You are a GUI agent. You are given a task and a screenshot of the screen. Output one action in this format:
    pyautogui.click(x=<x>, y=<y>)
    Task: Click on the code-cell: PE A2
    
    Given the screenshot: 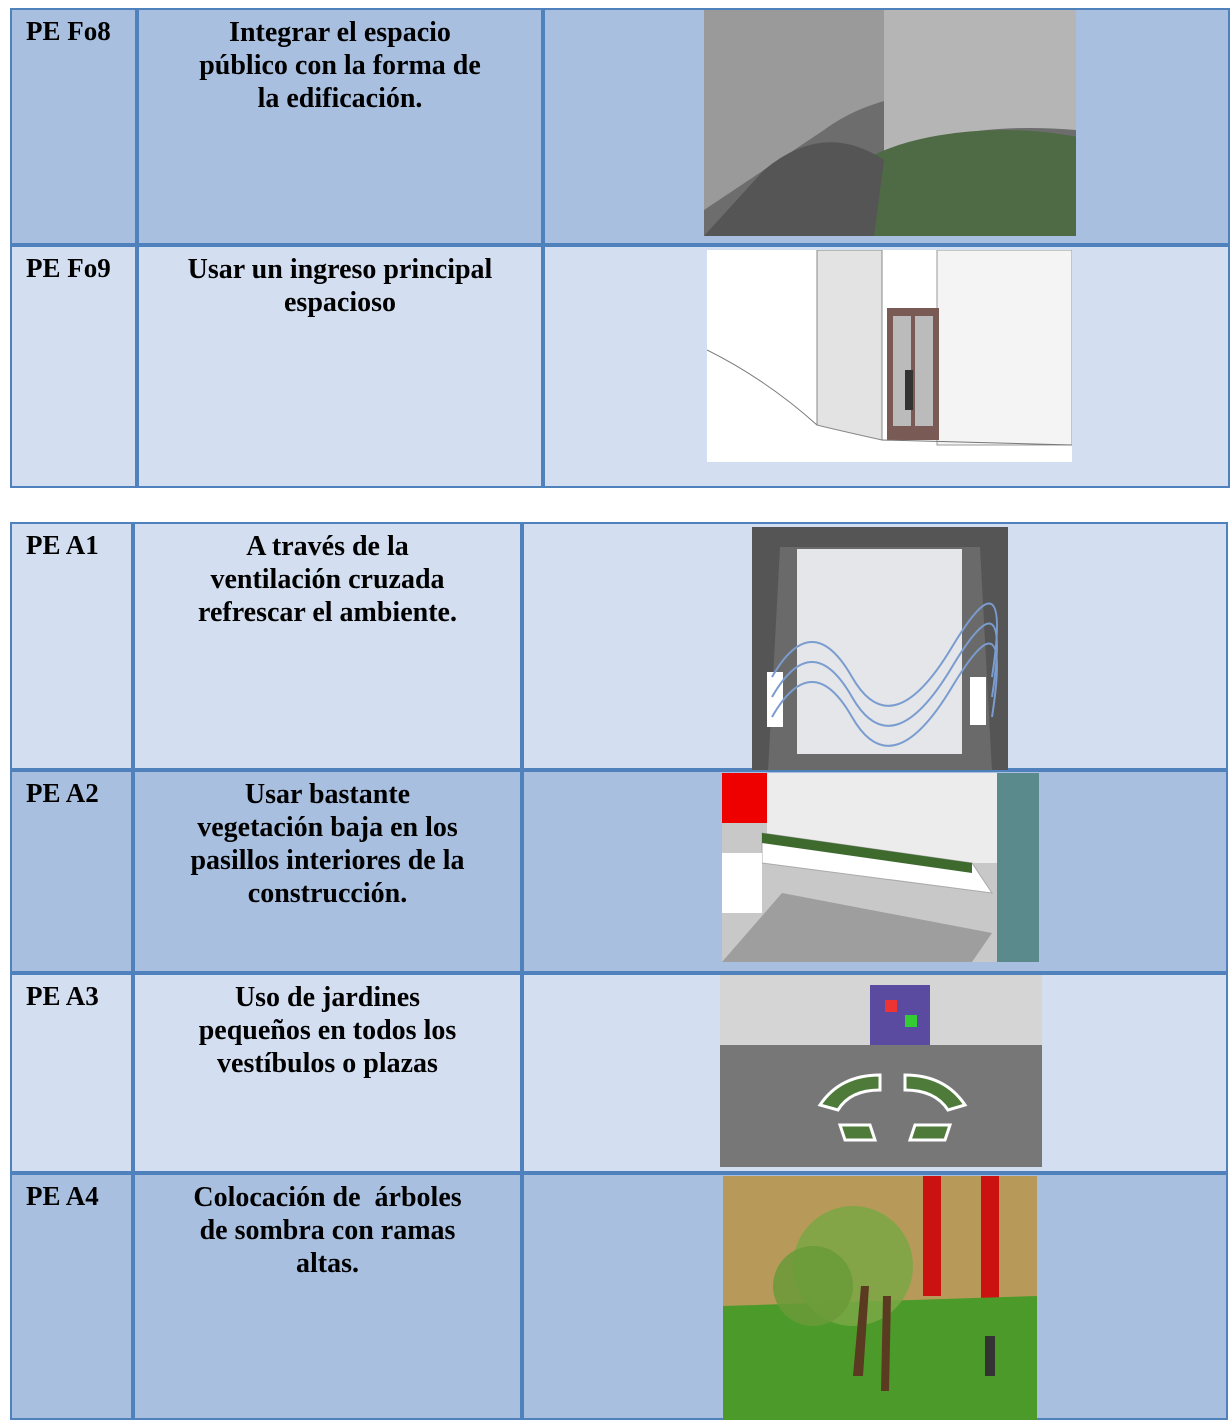 What is the action you would take?
    pyautogui.click(x=71, y=871)
    